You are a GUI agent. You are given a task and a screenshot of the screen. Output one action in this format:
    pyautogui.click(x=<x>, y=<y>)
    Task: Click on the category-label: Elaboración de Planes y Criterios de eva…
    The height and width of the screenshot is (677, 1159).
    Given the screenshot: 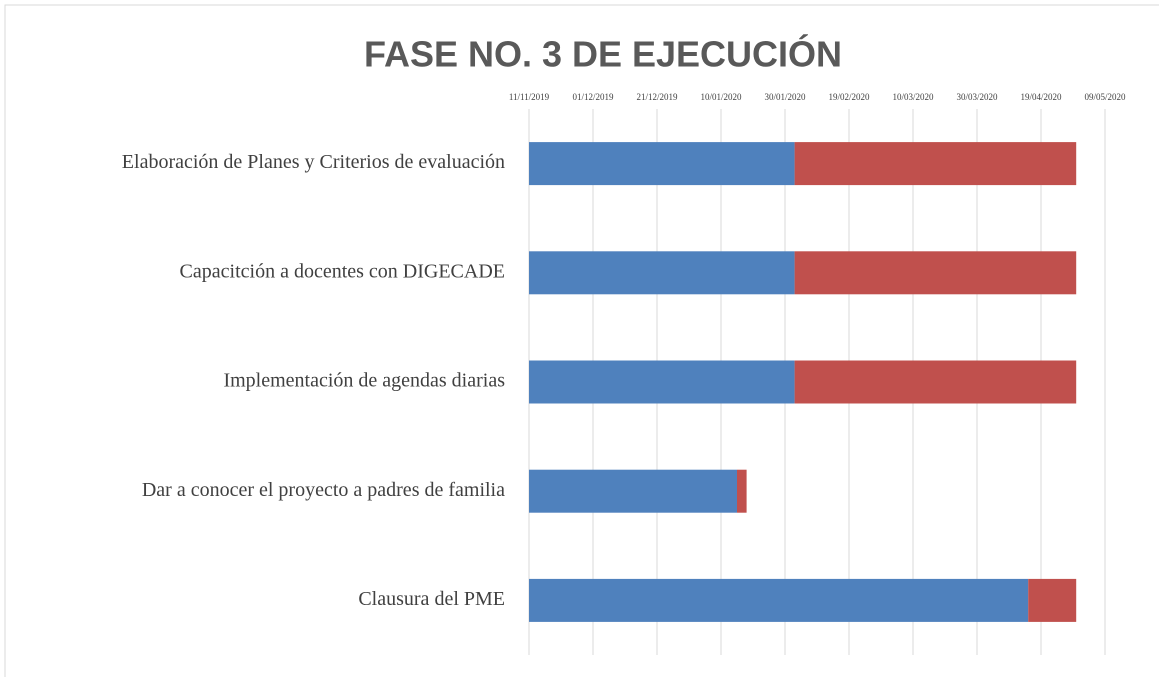 What is the action you would take?
    pyautogui.click(x=313, y=162)
    